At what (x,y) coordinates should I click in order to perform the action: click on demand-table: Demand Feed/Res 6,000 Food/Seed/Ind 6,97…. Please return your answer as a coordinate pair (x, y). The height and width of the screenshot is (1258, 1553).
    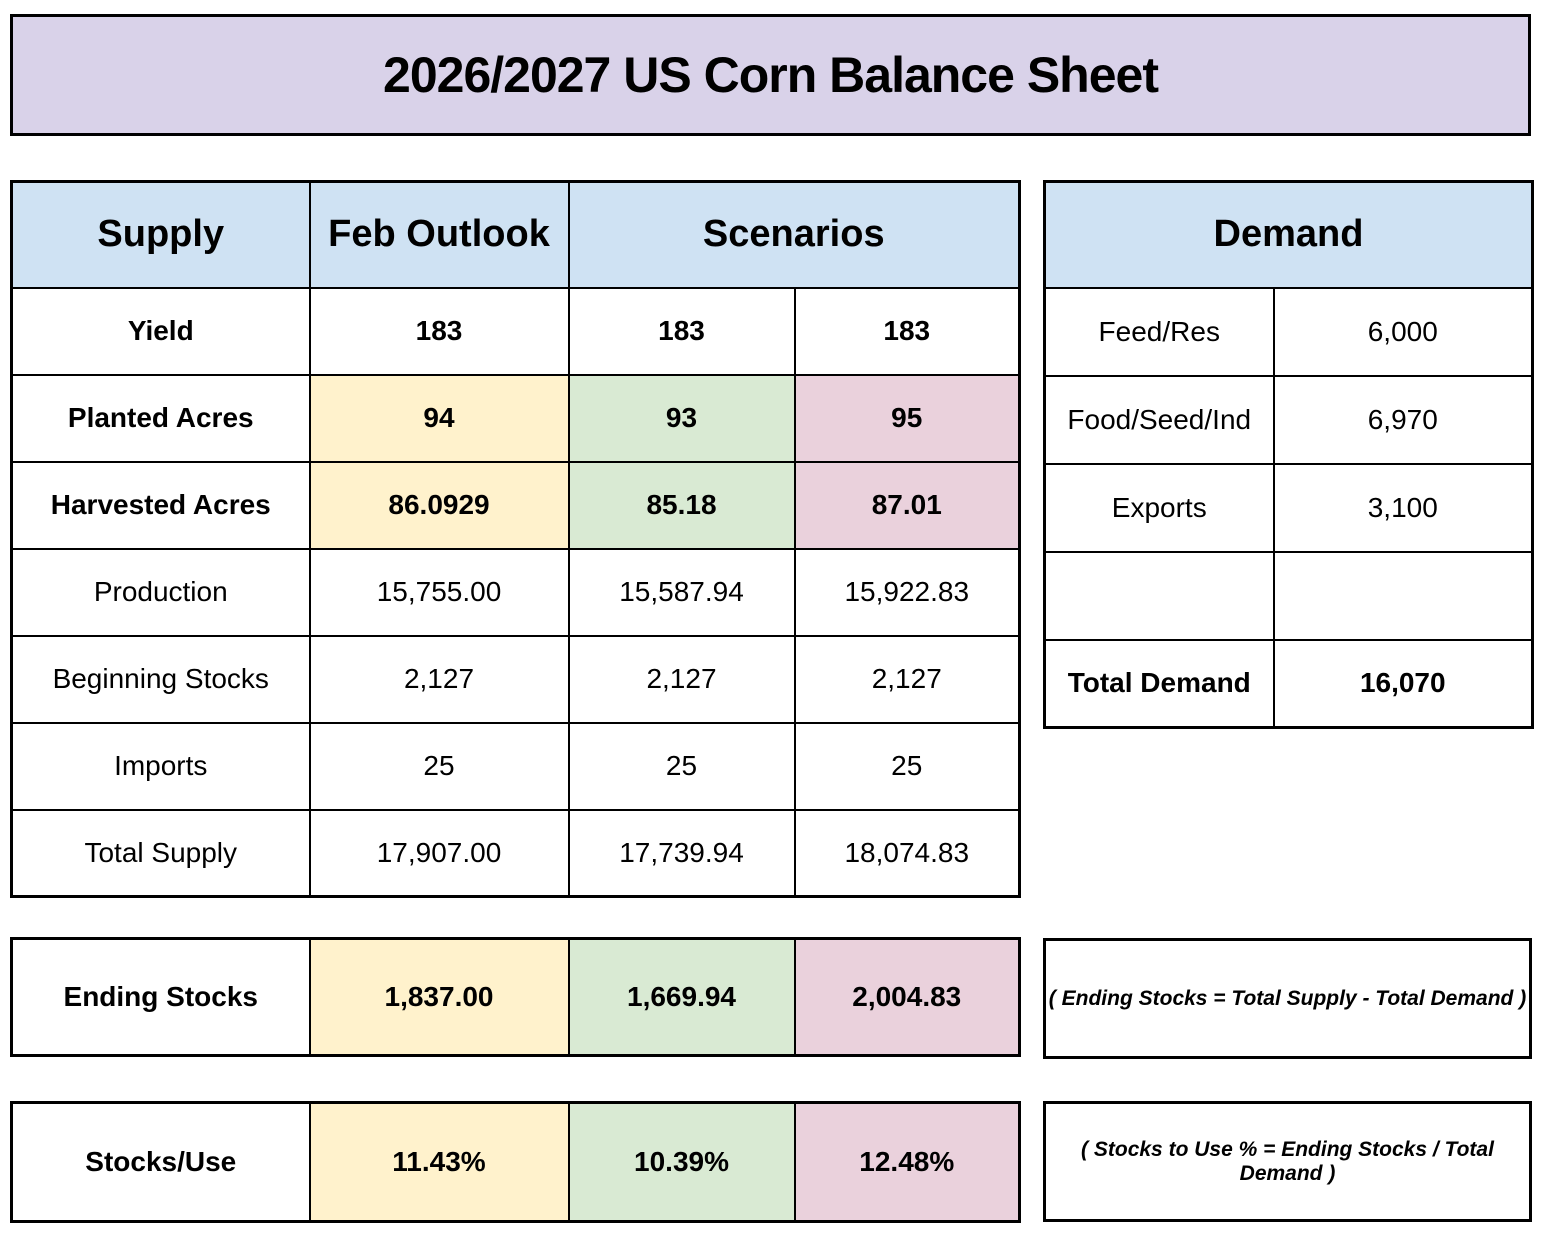
    Looking at the image, I should click on (1289, 454).